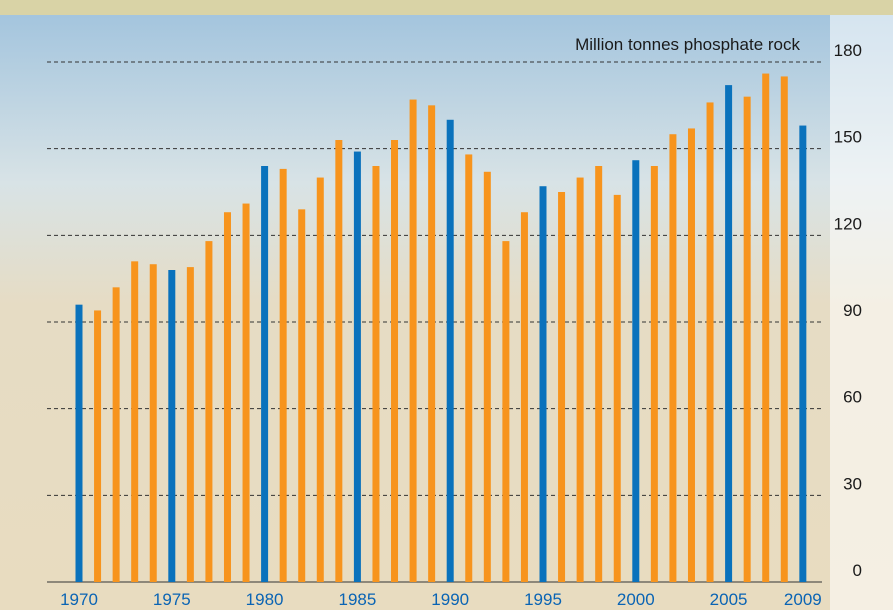 Image resolution: width=893 pixels, height=610 pixels. Describe the element at coordinates (446, 7) in the screenshot. I see `top-band` at that location.